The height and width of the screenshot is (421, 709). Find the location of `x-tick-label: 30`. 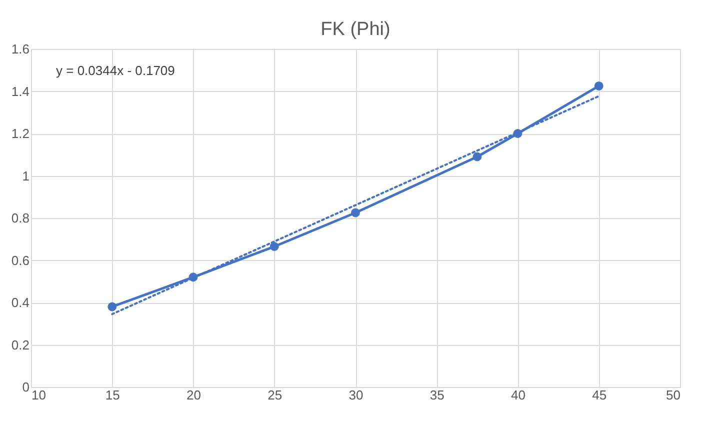

x-tick-label: 30 is located at coordinates (356, 395).